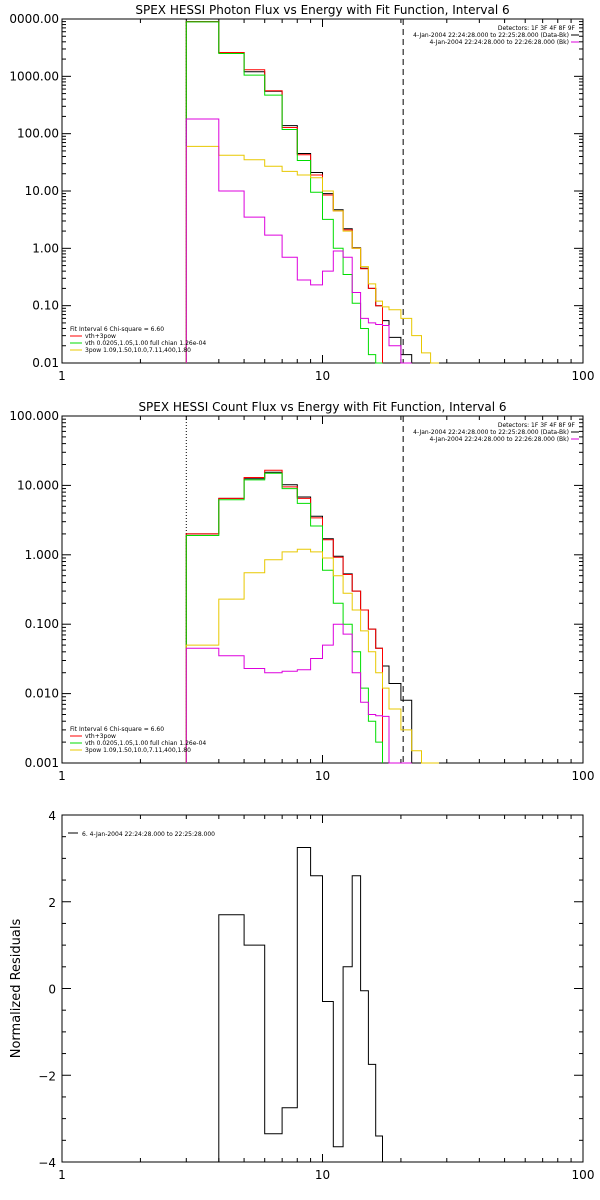 The width and height of the screenshot is (600, 1200). What do you see at coordinates (34, 19) in the screenshot?
I see `y-tick-label: 0000.00` at bounding box center [34, 19].